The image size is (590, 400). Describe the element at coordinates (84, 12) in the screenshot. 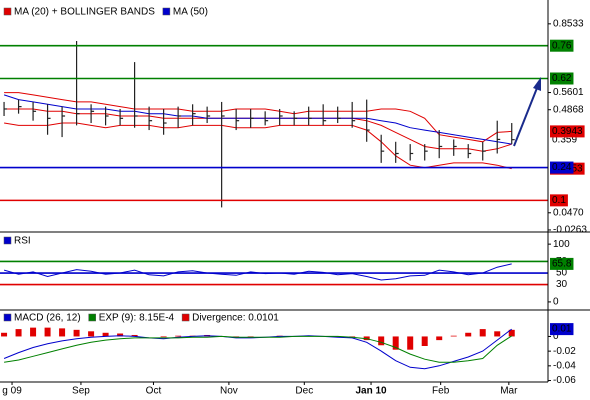

I see `legend-label: MA (20) + BOLLINGER BANDS` at that location.